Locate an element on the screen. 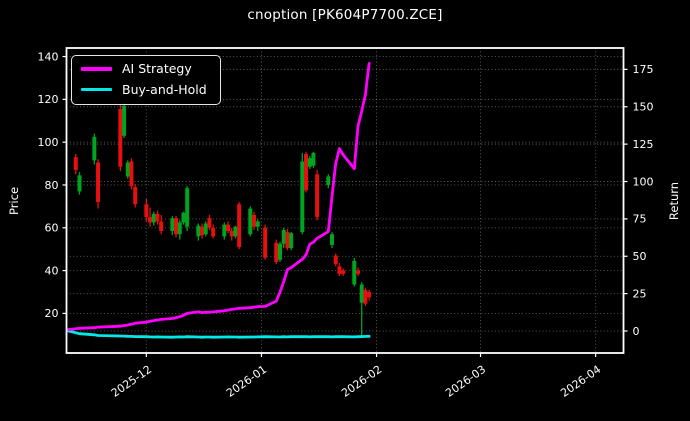  return-tick-label: 50 is located at coordinates (640, 256).